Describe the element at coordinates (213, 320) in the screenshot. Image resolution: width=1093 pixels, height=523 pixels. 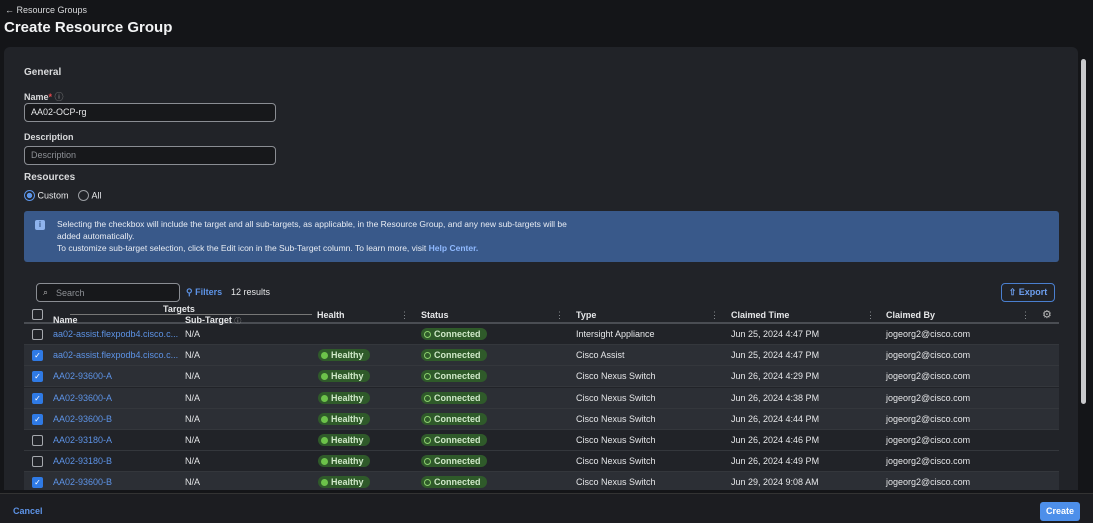
I see `col-subtarget: Sub-Target ⓘ` at that location.